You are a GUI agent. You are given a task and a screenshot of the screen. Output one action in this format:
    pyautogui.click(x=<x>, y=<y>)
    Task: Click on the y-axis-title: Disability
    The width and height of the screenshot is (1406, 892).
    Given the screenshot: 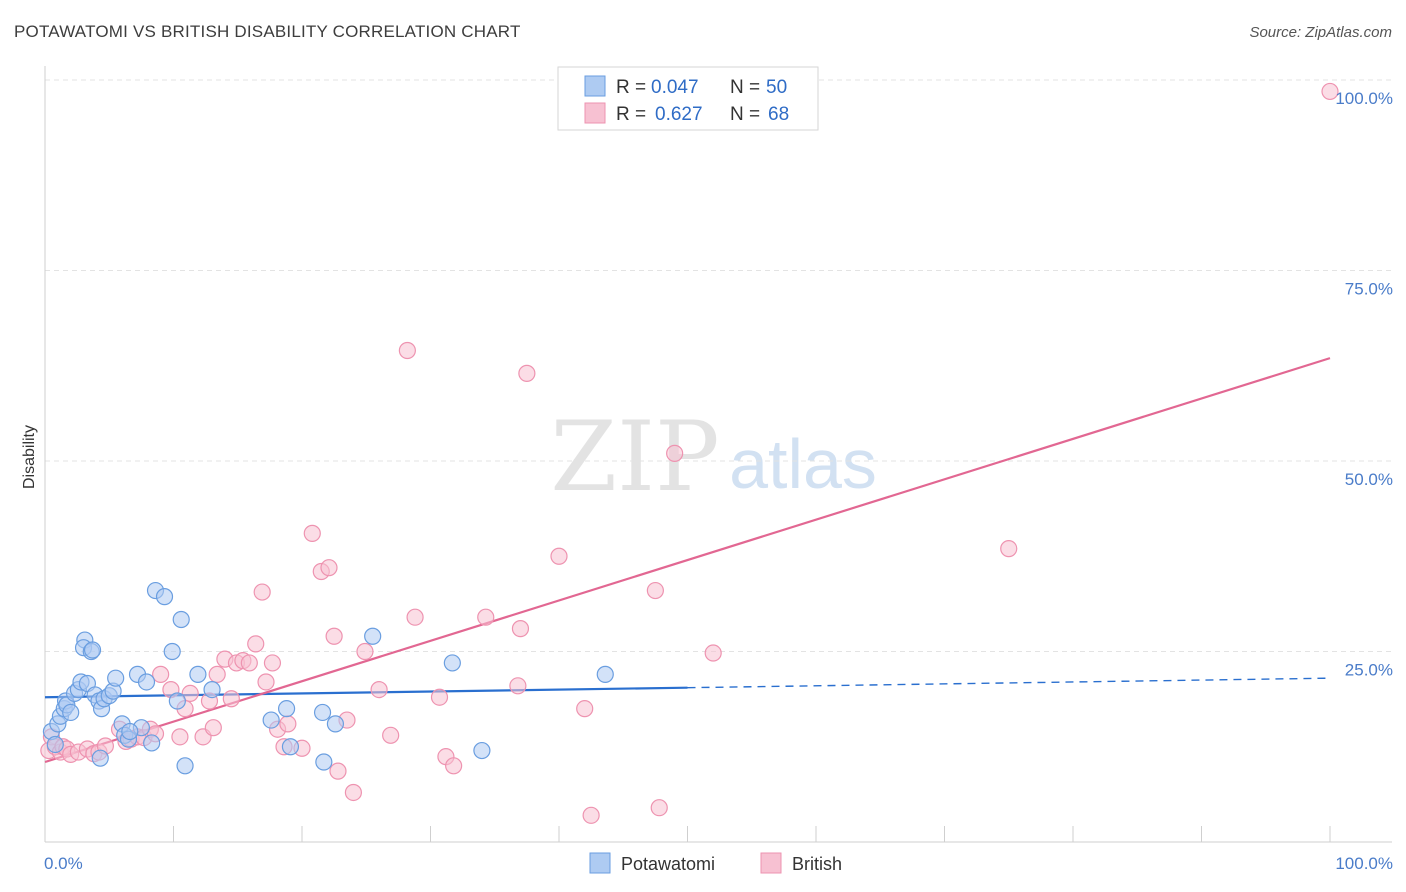 What is the action you would take?
    pyautogui.click(x=29, y=457)
    